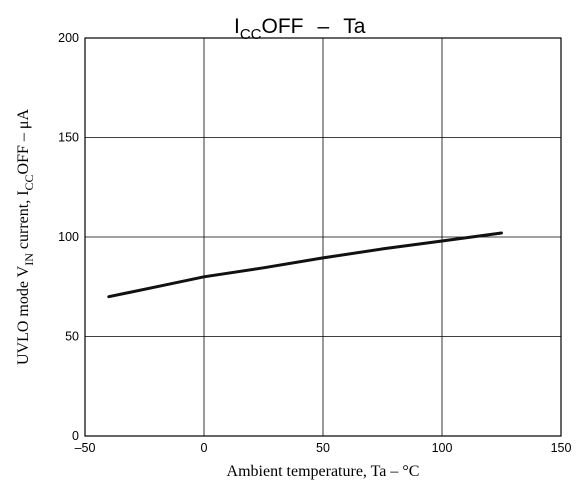 The height and width of the screenshot is (486, 584). I want to click on x-tick-label: 50, so click(323, 448).